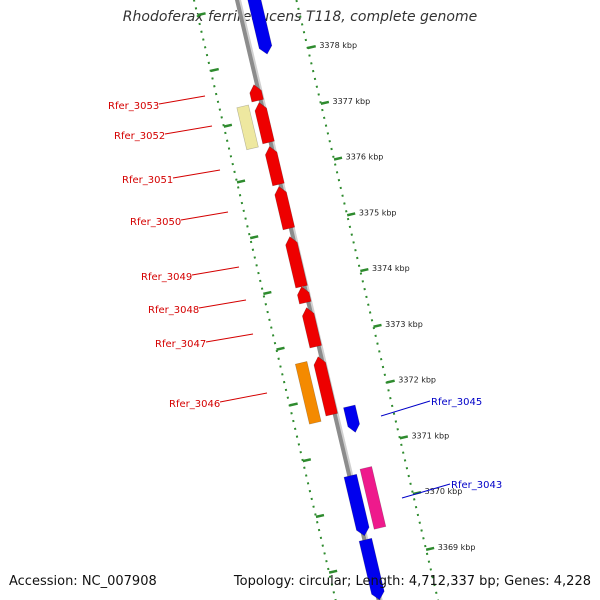  What do you see at coordinates (456, 402) in the screenshot?
I see `gene-label: Rfer_3045` at bounding box center [456, 402].